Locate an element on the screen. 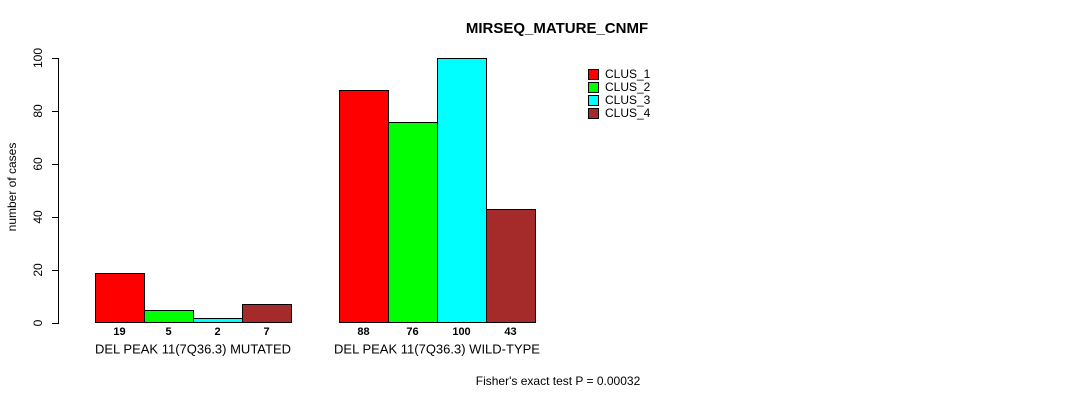 This screenshot has height=400, width=1090. y-tick-label: 100 is located at coordinates (38, 58).